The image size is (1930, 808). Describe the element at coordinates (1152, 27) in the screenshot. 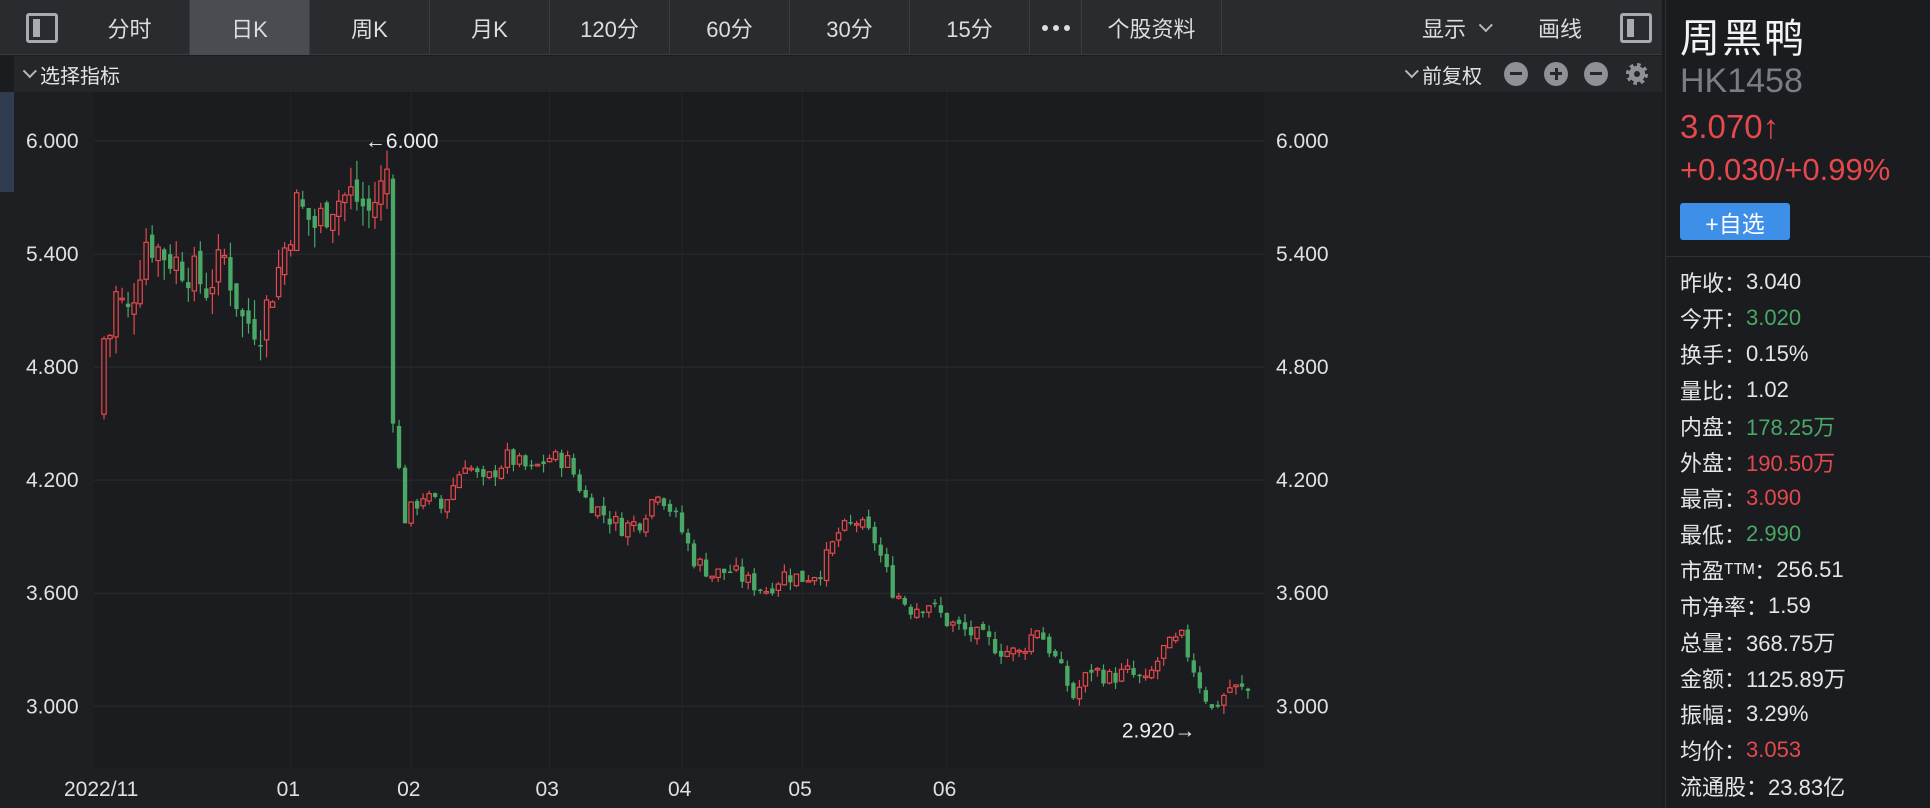

I see `stock-profile-button: 个股资料` at that location.